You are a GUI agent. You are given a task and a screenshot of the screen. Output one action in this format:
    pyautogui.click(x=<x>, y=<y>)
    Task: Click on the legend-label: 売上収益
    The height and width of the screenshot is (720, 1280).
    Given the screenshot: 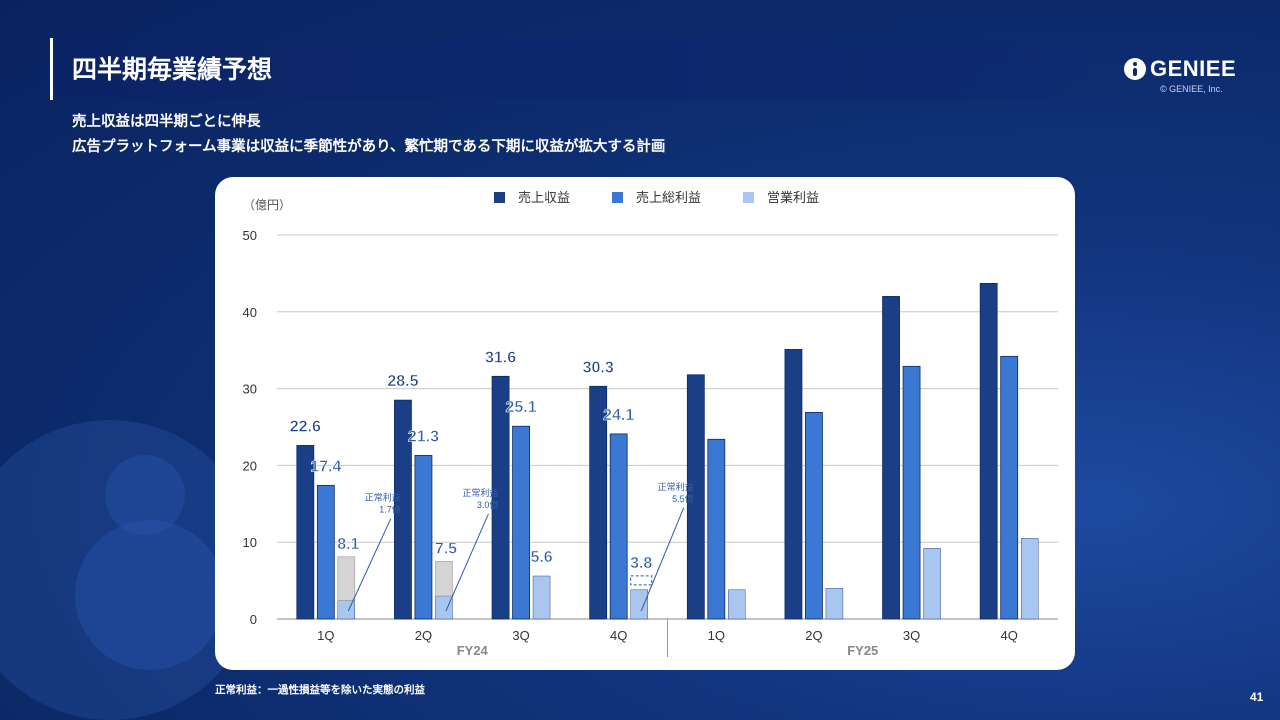 What is the action you would take?
    pyautogui.click(x=544, y=197)
    